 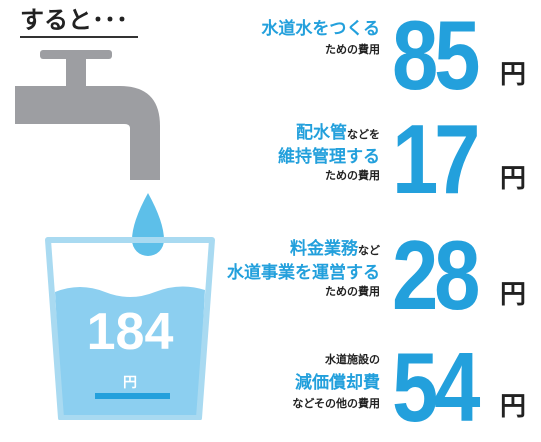 I want to click on label-line: 維持管理する, so click(x=329, y=154).